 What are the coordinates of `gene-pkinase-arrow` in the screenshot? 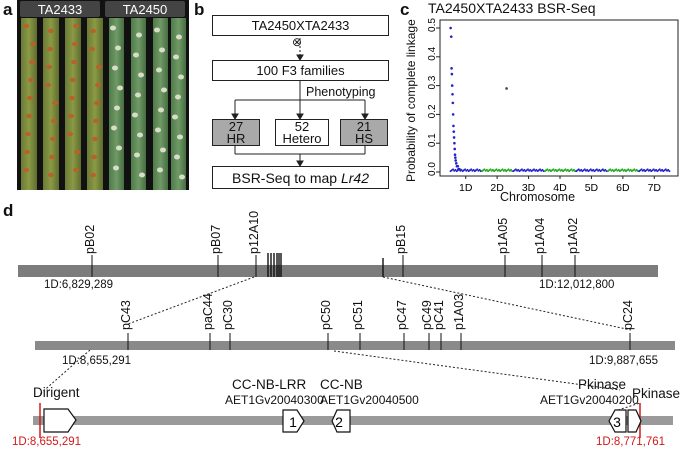 It's located at (634, 421).